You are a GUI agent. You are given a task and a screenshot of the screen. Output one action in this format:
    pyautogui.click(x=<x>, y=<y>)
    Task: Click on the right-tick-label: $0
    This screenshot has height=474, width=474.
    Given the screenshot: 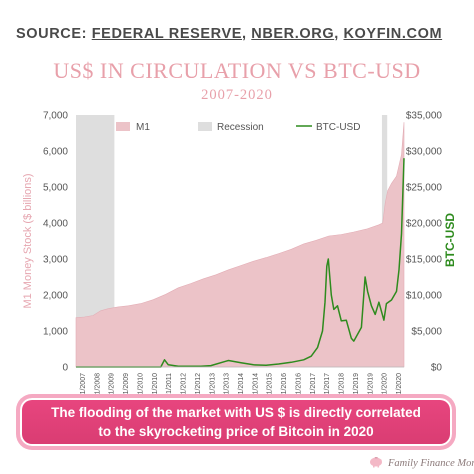 What is the action you would take?
    pyautogui.click(x=437, y=368)
    